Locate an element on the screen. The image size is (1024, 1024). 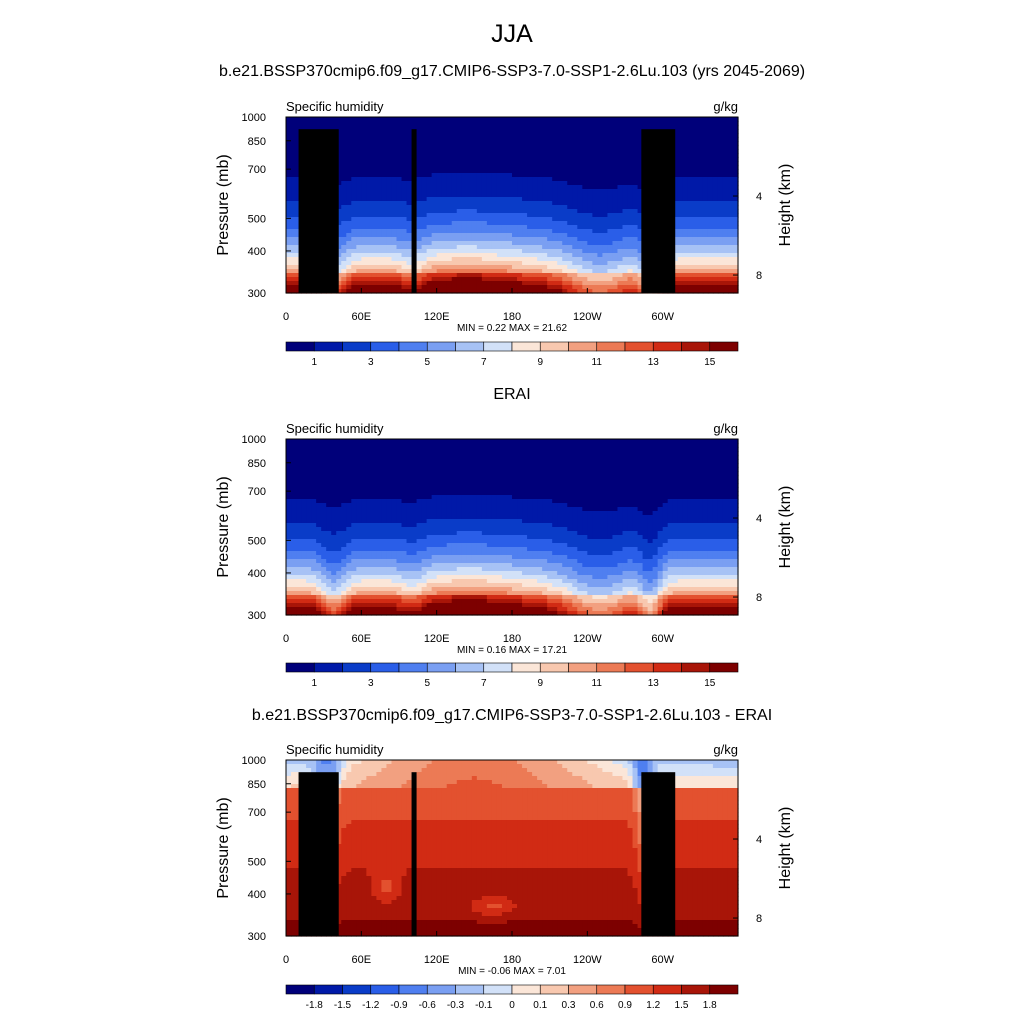
y-tick-label: 850 is located at coordinates (257, 142).